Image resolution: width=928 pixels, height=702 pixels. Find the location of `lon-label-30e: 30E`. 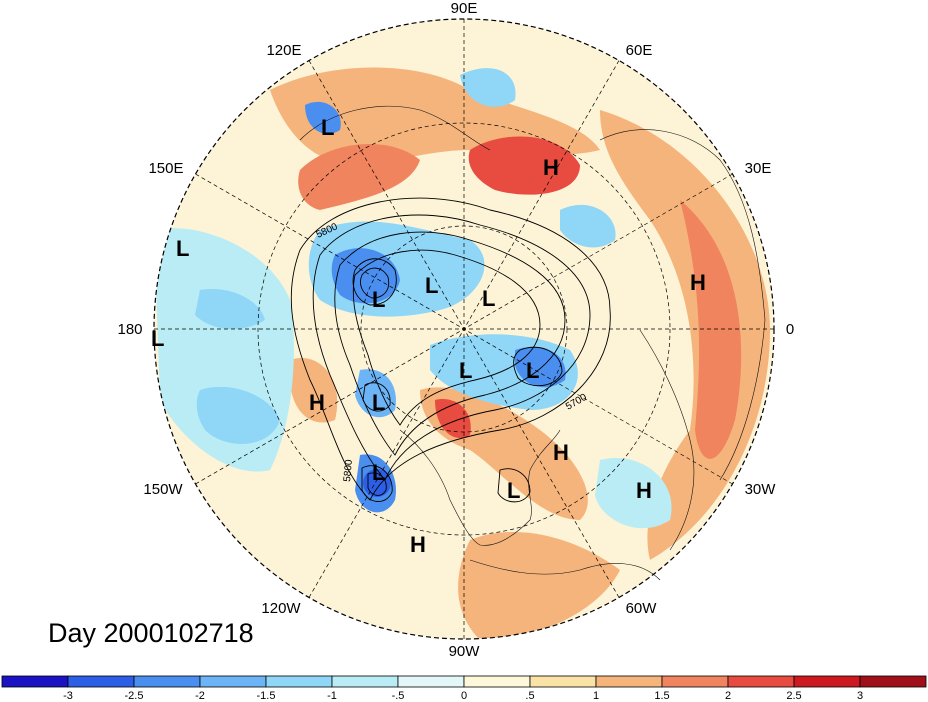

lon-label-30e: 30E is located at coordinates (758, 168).